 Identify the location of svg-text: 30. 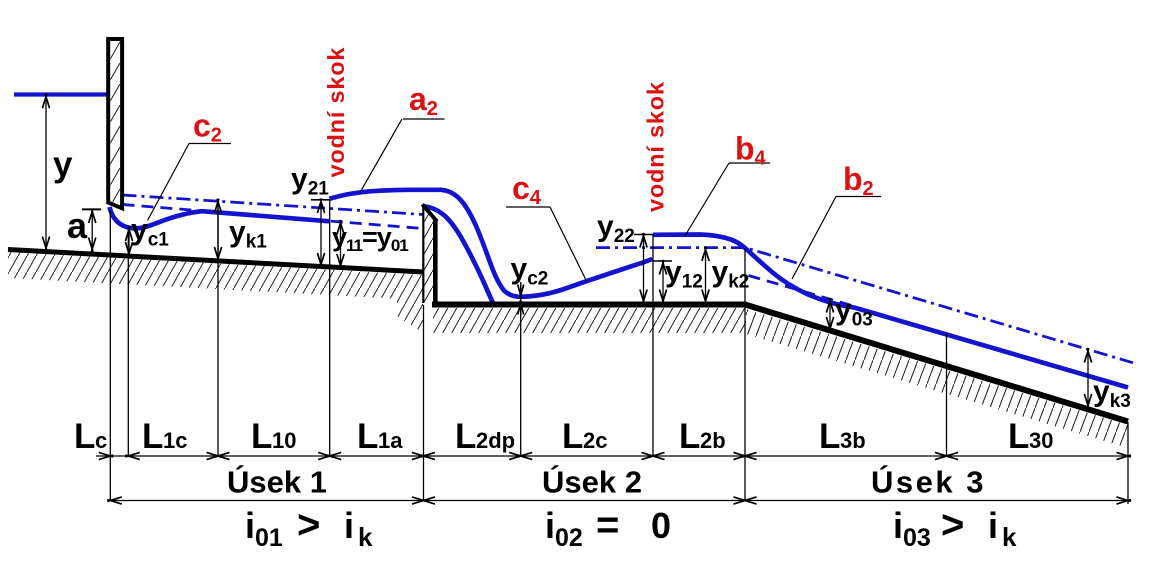
(1041, 440).